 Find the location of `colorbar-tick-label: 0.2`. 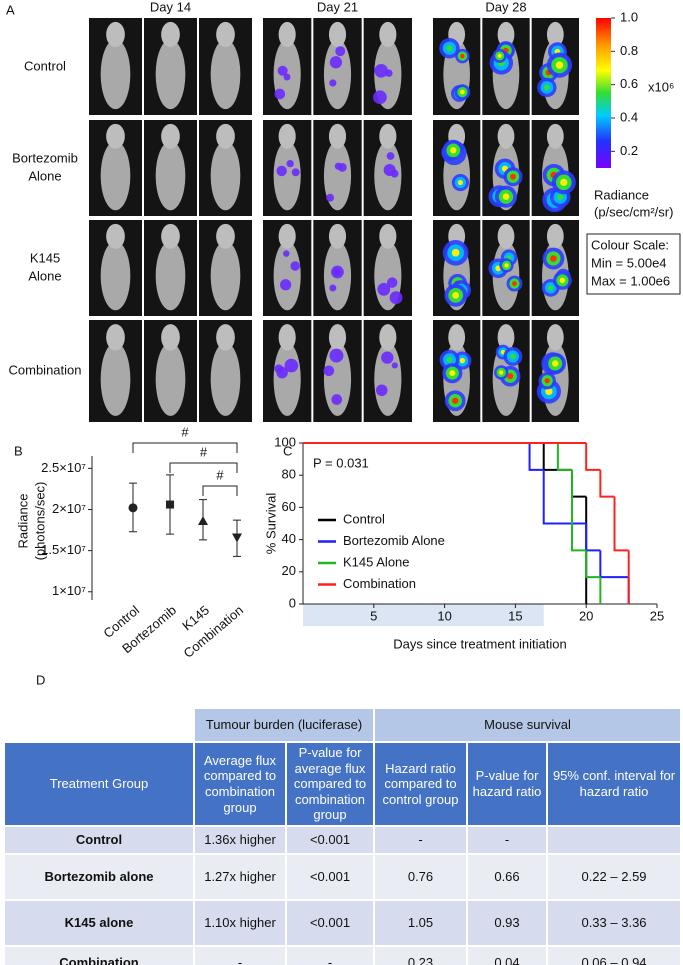

colorbar-tick-label: 0.2 is located at coordinates (629, 150).